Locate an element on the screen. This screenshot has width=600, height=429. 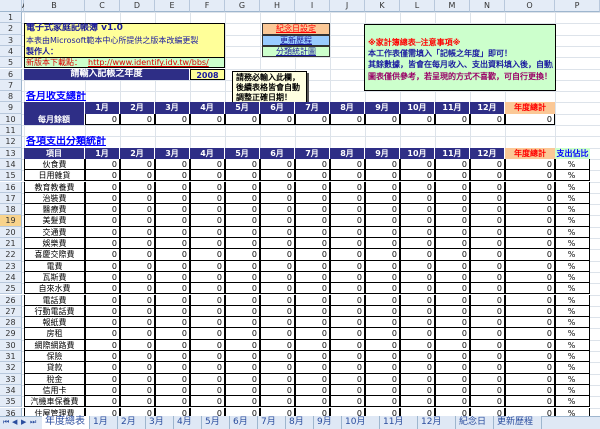
row-header-11: 11 is located at coordinates (11, 131).